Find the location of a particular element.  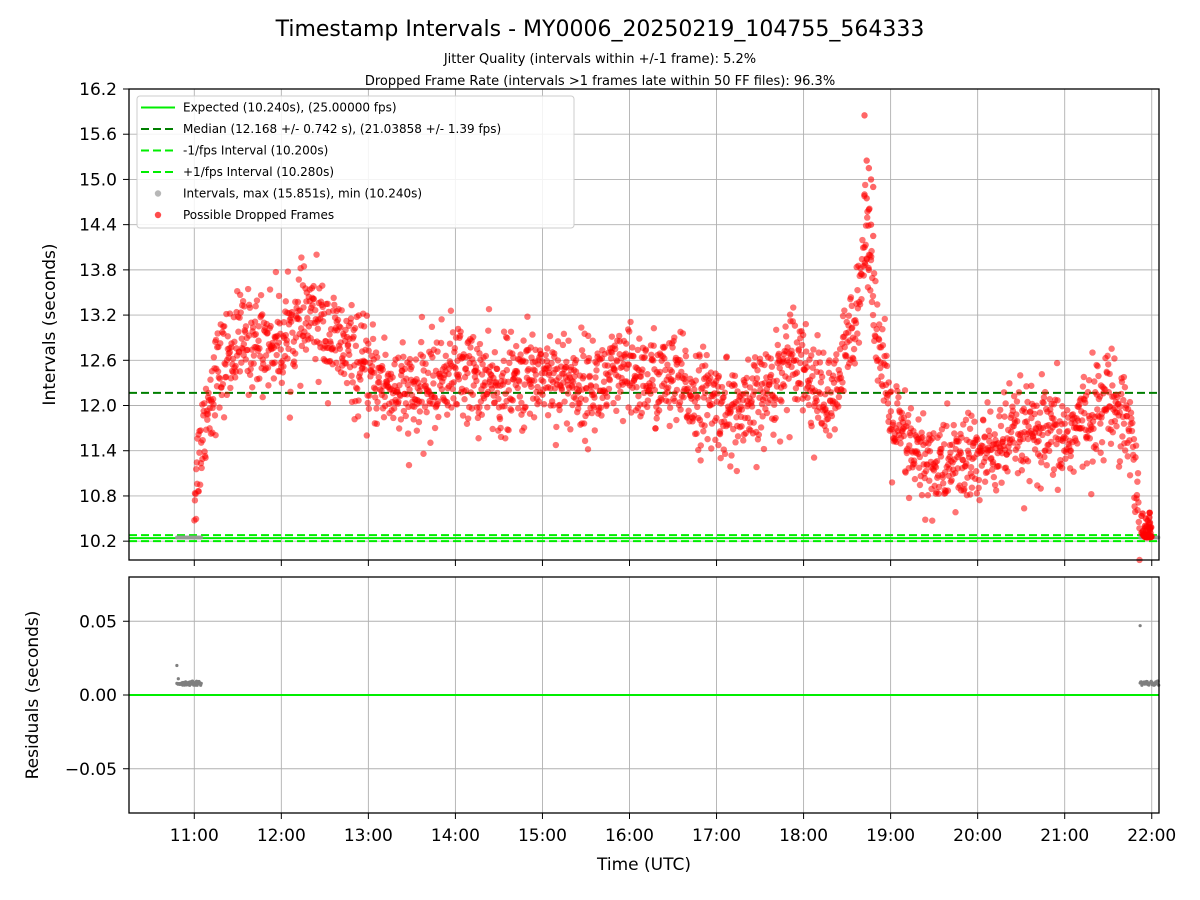

top-y-tick-label: 13.2 is located at coordinates (98, 316).